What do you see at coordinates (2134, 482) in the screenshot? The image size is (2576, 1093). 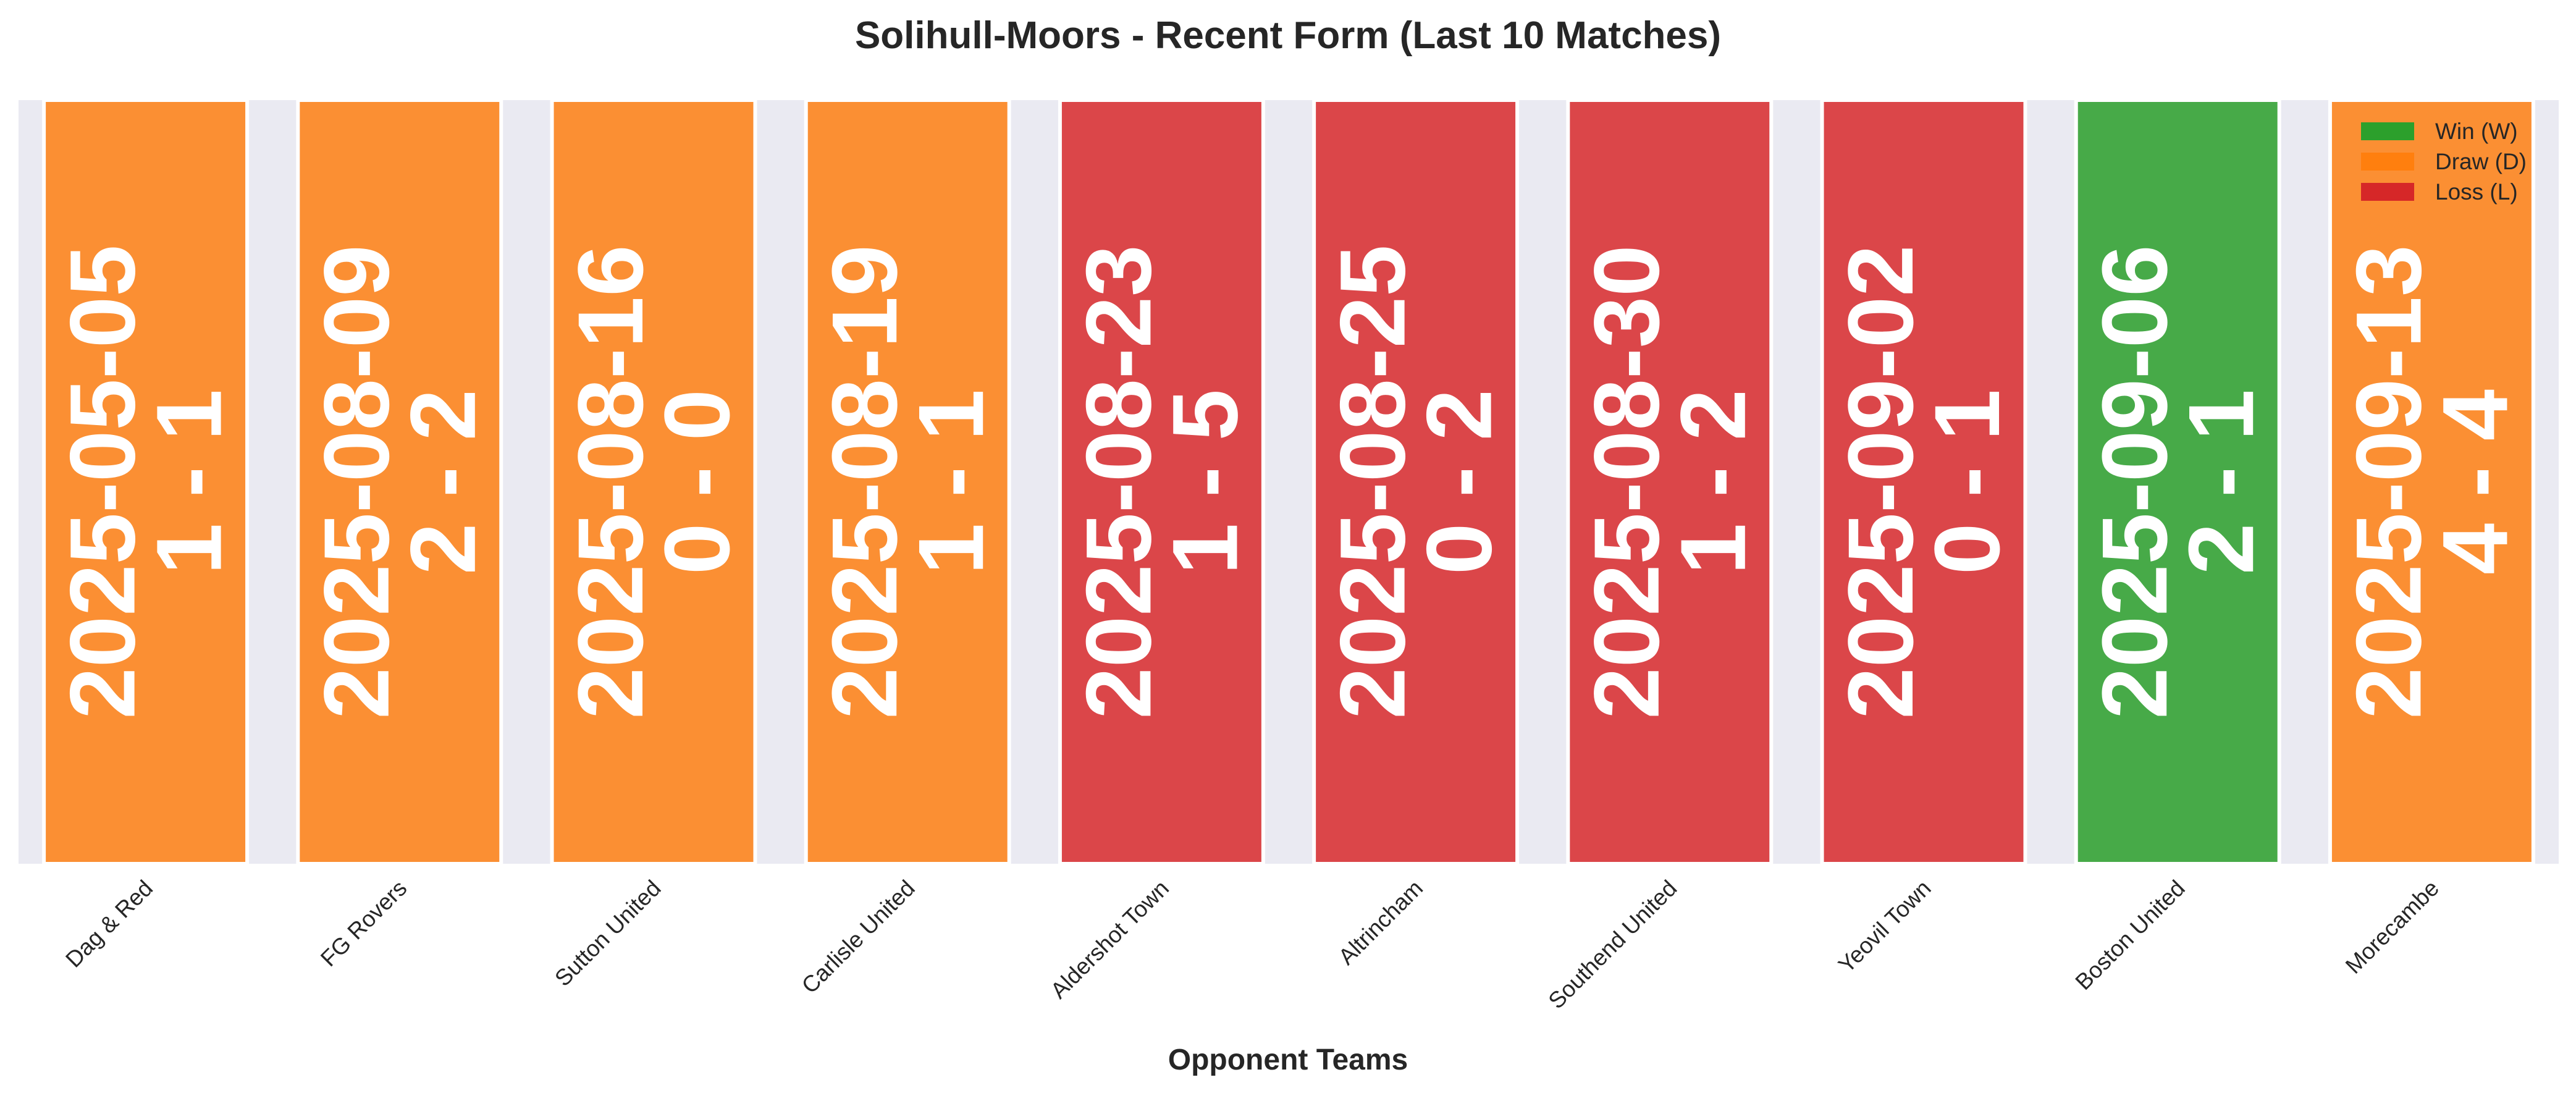 I see `bar-date-label: 2025-09-06` at bounding box center [2134, 482].